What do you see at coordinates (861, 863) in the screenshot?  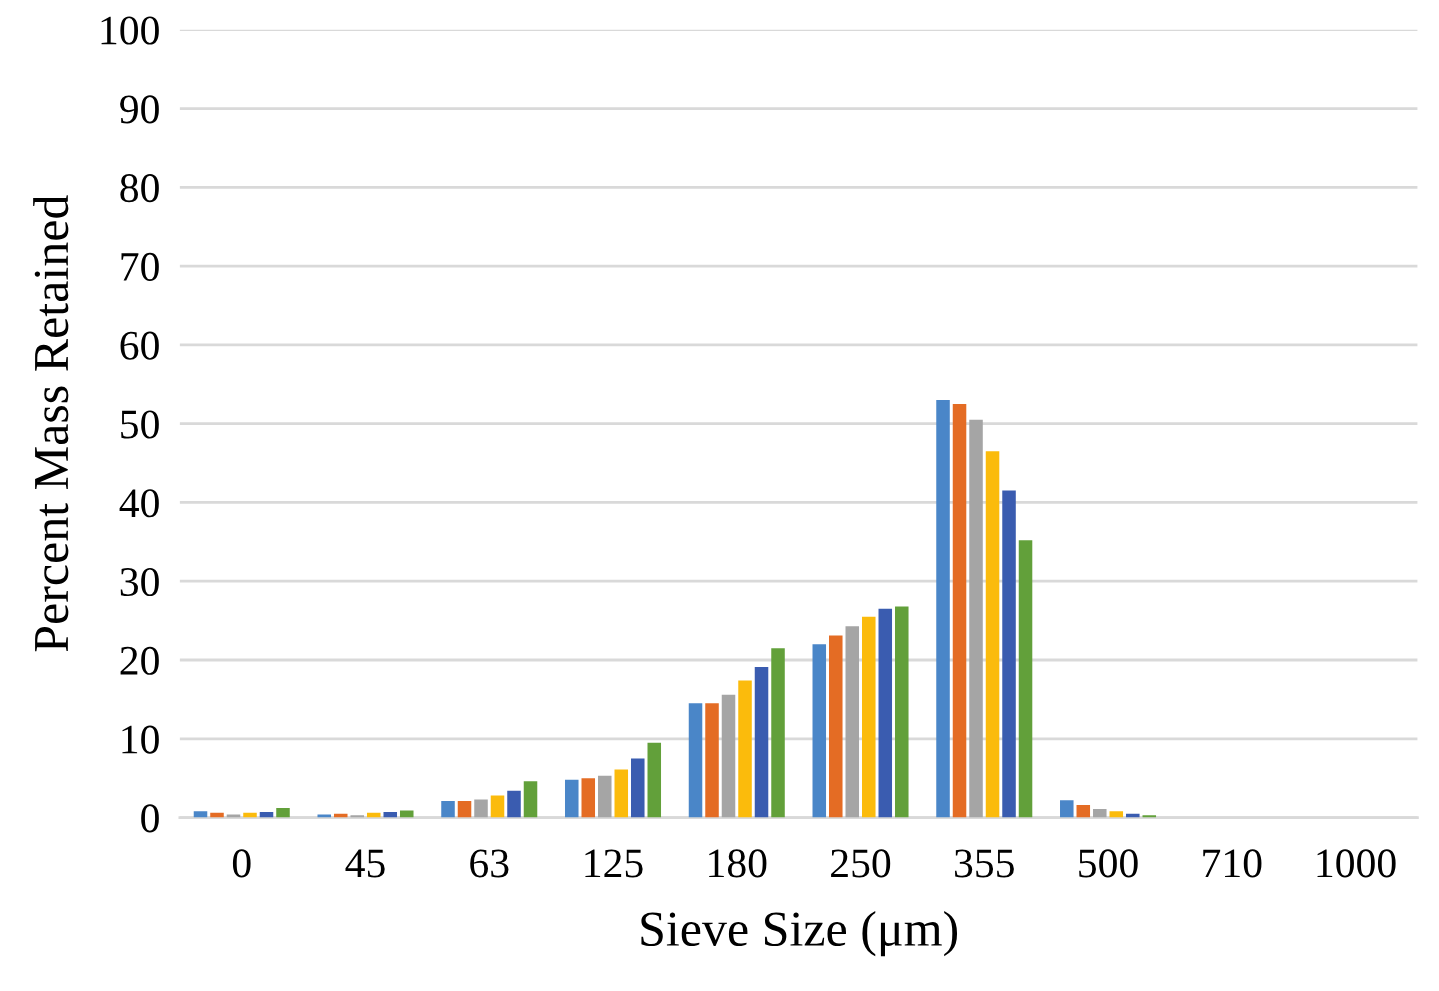 I see `x-tick-label: 250` at bounding box center [861, 863].